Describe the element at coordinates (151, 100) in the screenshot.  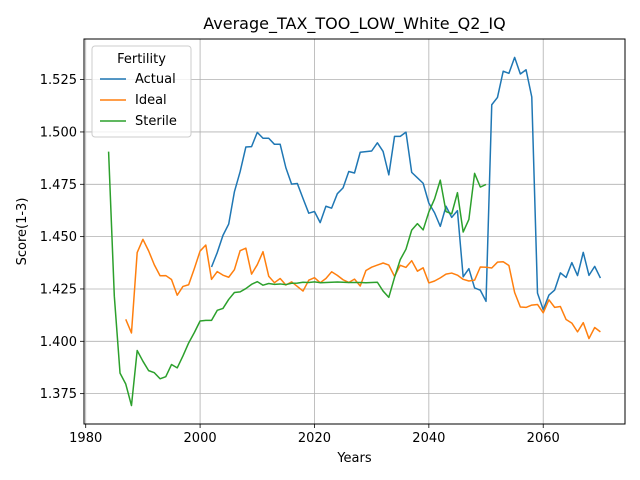
I see `legend-label-ideal: Ideal` at that location.